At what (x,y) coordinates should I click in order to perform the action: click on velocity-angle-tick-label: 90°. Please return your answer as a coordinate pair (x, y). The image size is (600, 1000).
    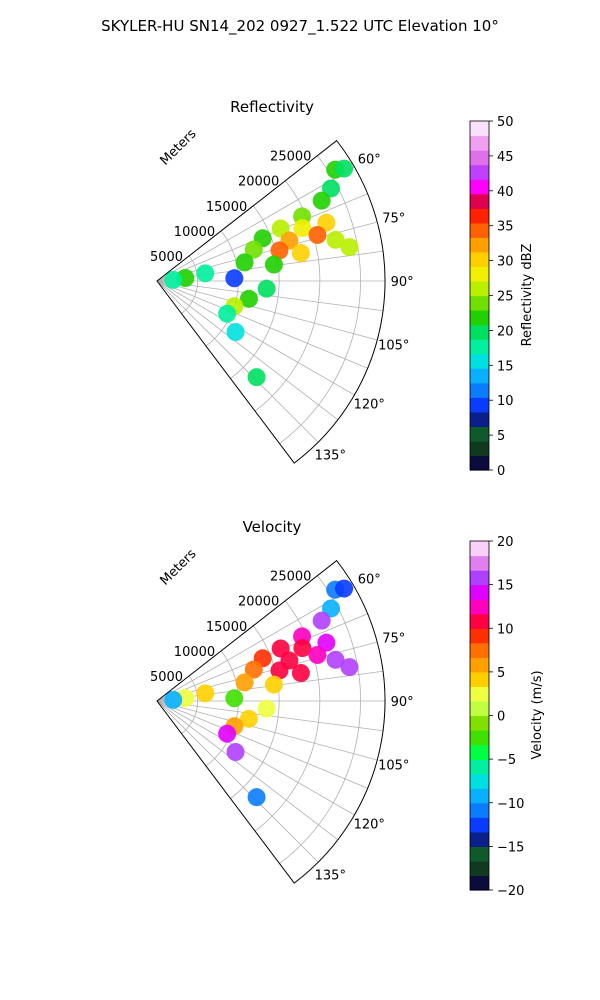
    Looking at the image, I should click on (402, 702).